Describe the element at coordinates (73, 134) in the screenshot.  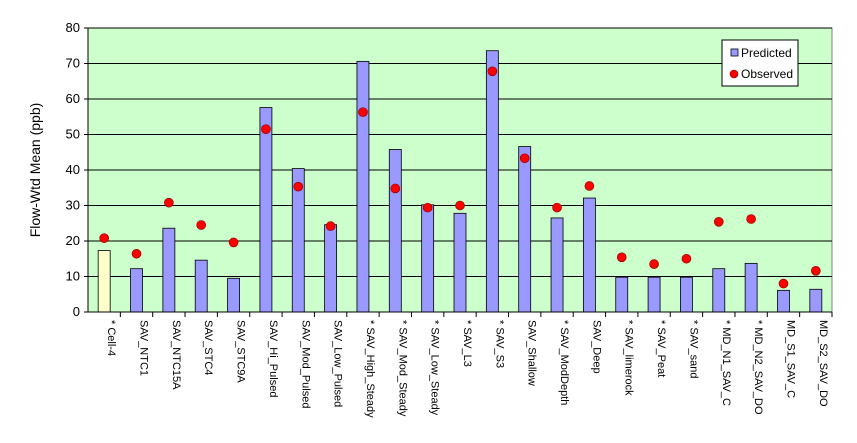
I see `y-tick-label: 50` at that location.